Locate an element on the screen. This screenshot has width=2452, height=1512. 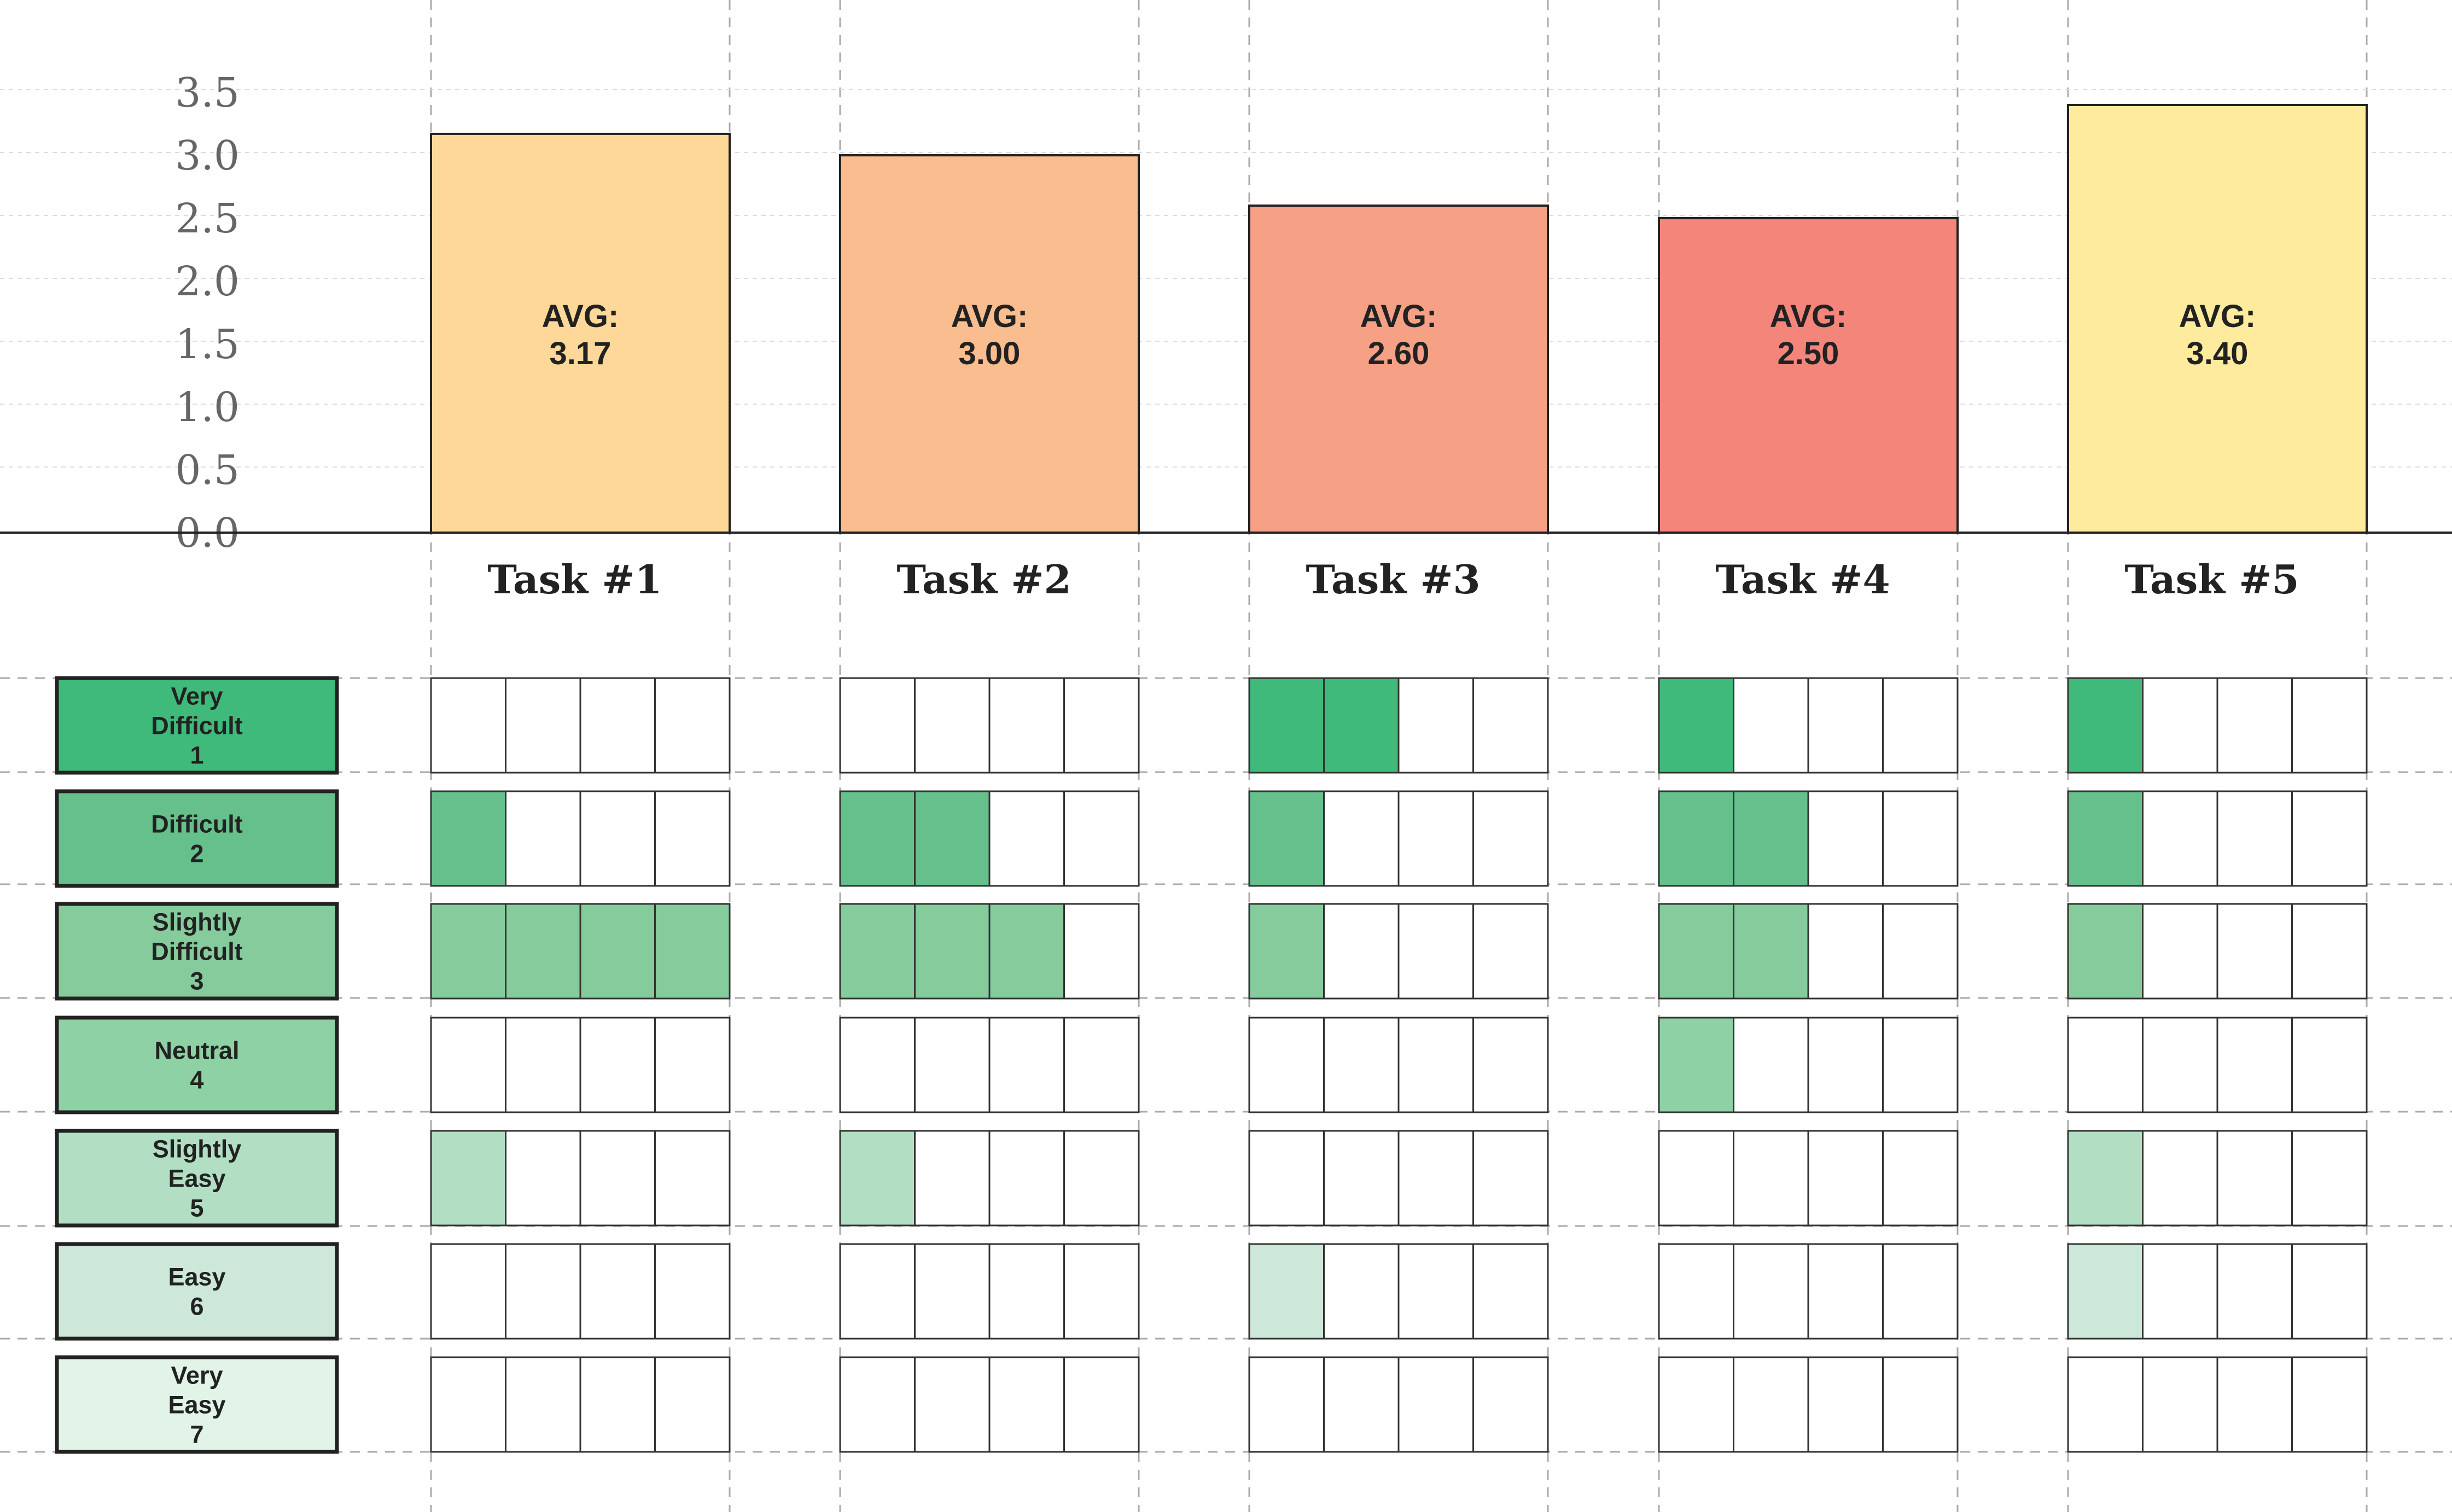
rating-label-text: 1 is located at coordinates (196, 756).